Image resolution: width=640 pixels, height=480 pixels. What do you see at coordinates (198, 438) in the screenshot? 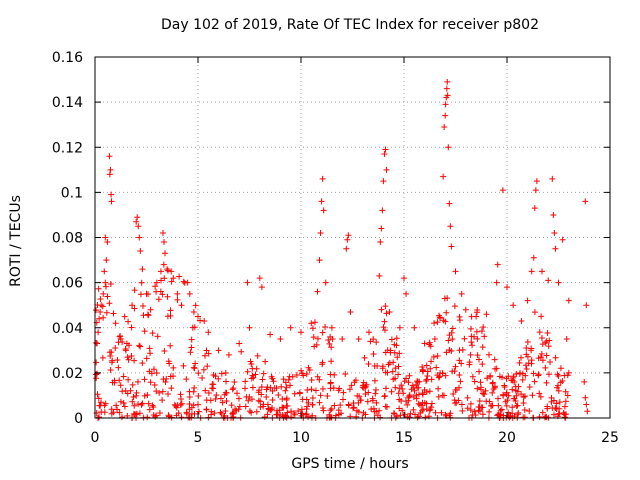
I see `x-tick-label: 5` at bounding box center [198, 438].